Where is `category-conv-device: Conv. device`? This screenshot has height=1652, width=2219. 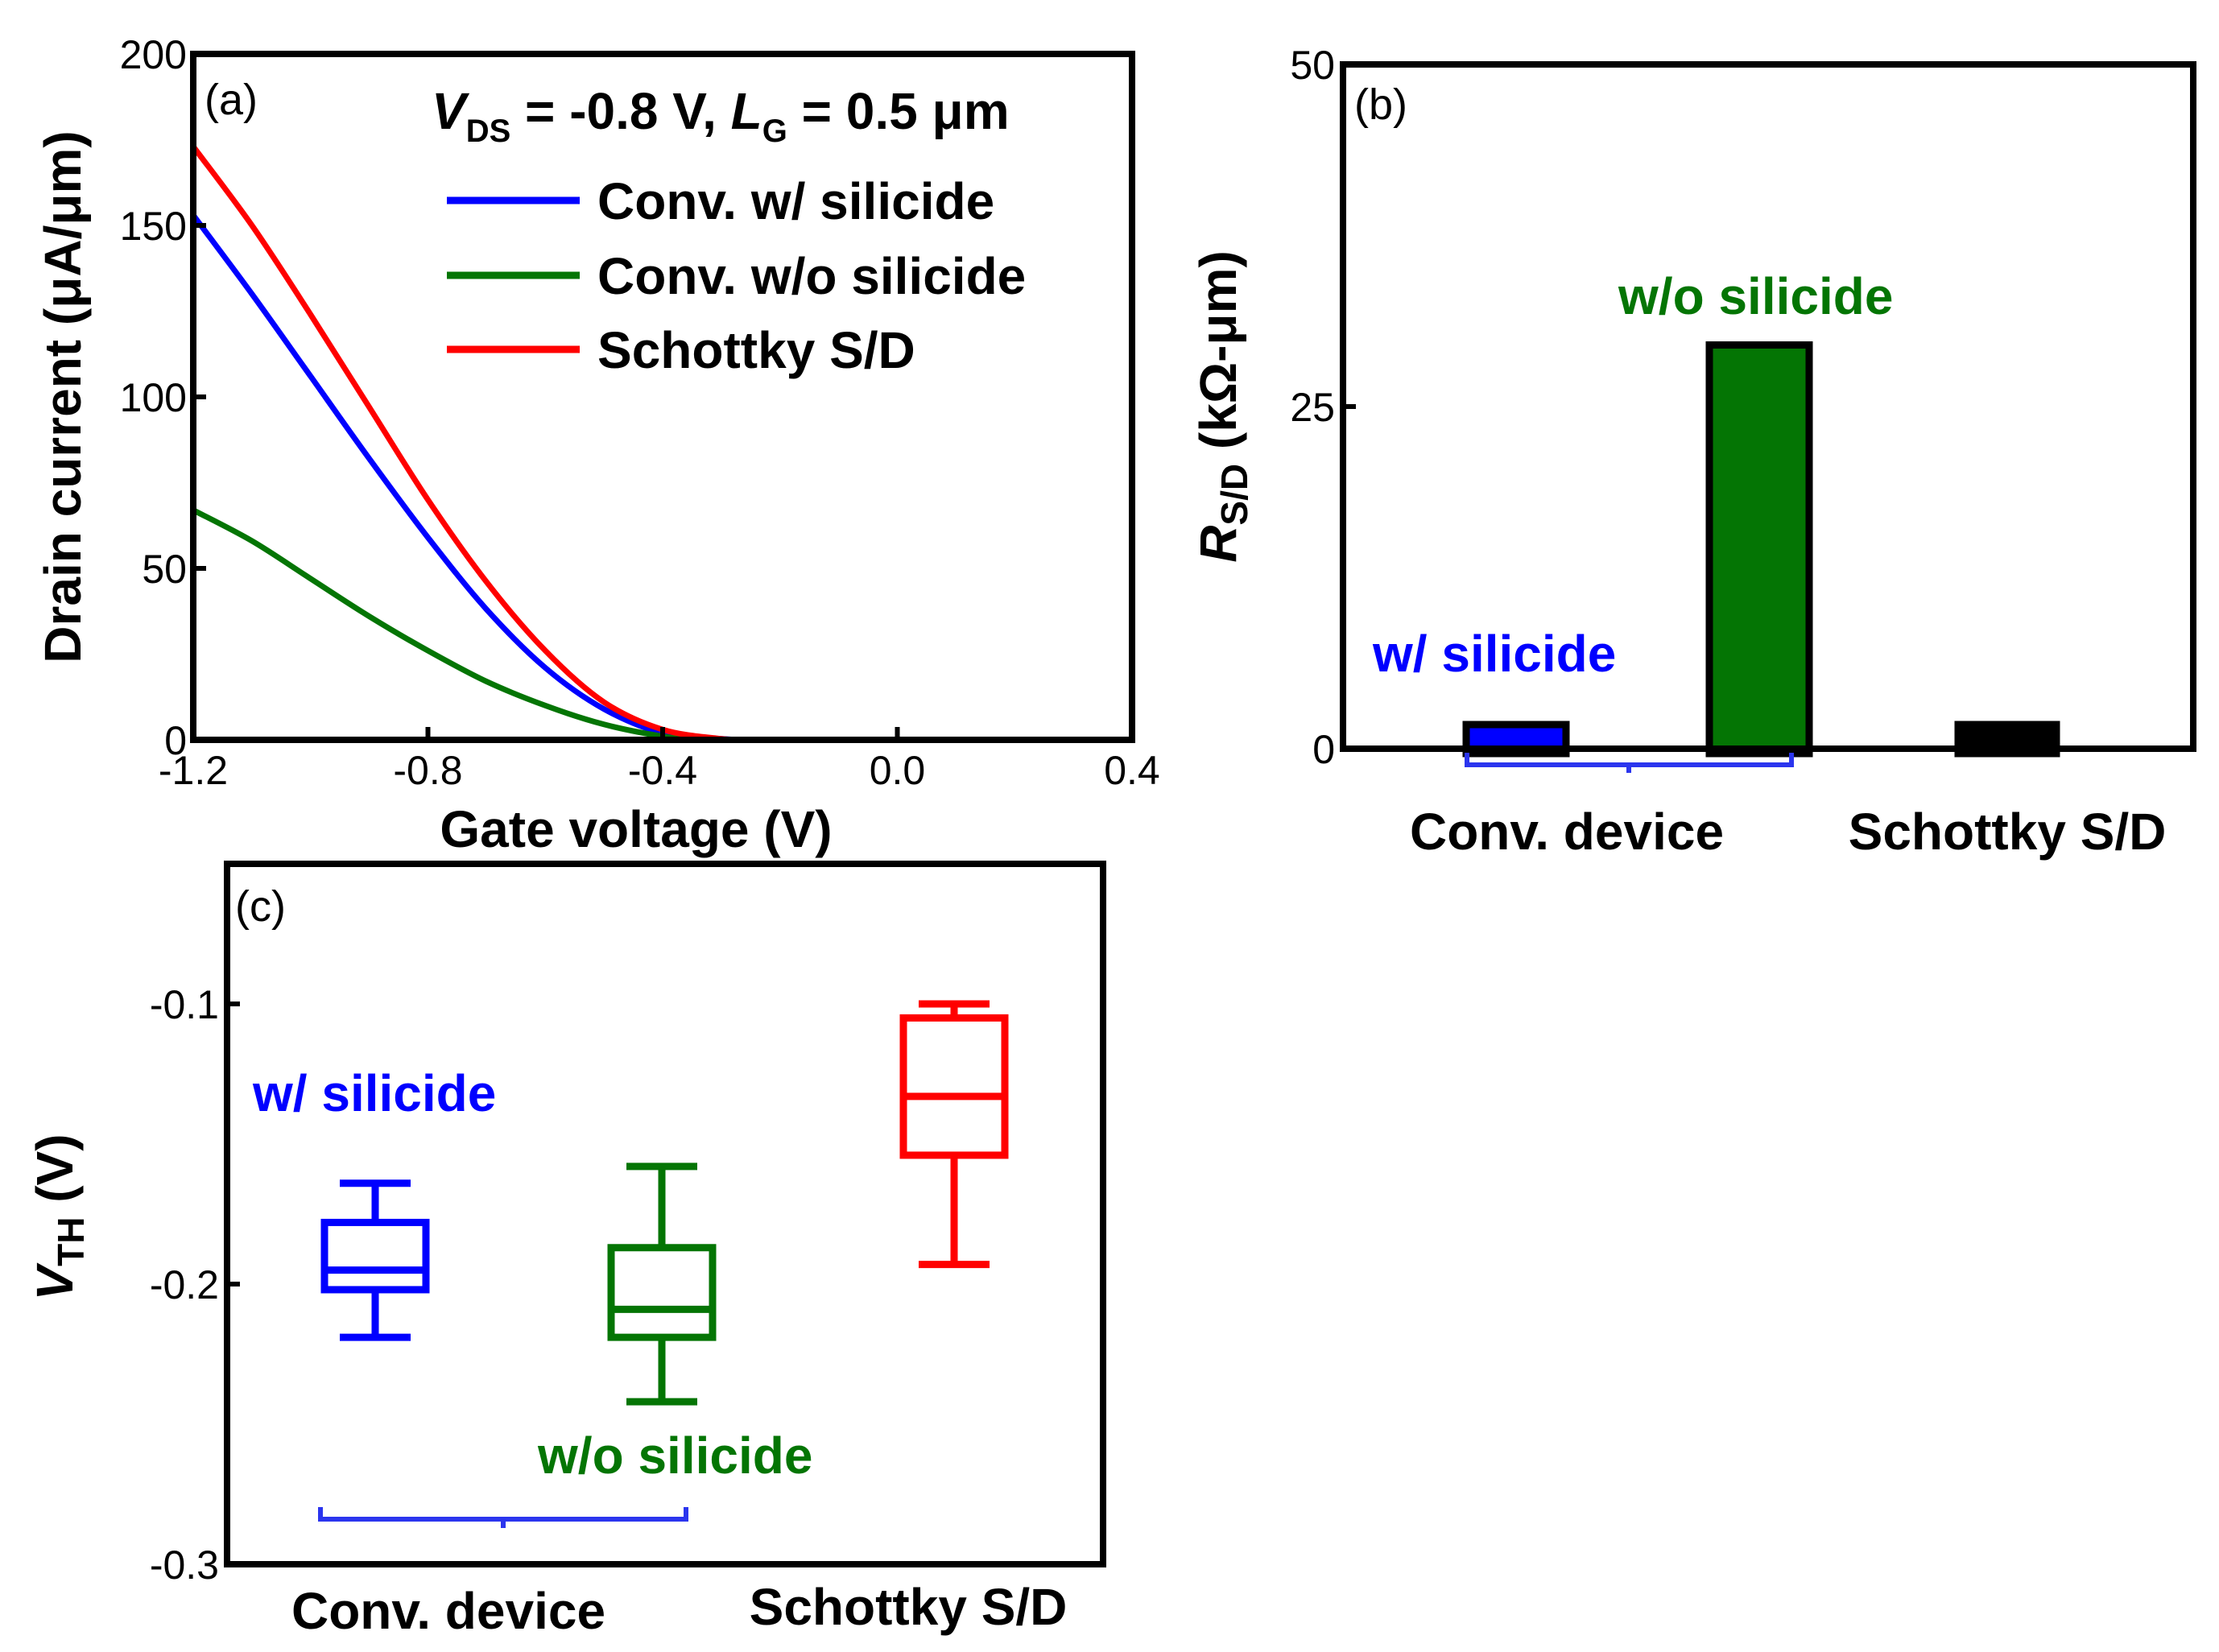 category-conv-device: Conv. device is located at coordinates (1567, 832).